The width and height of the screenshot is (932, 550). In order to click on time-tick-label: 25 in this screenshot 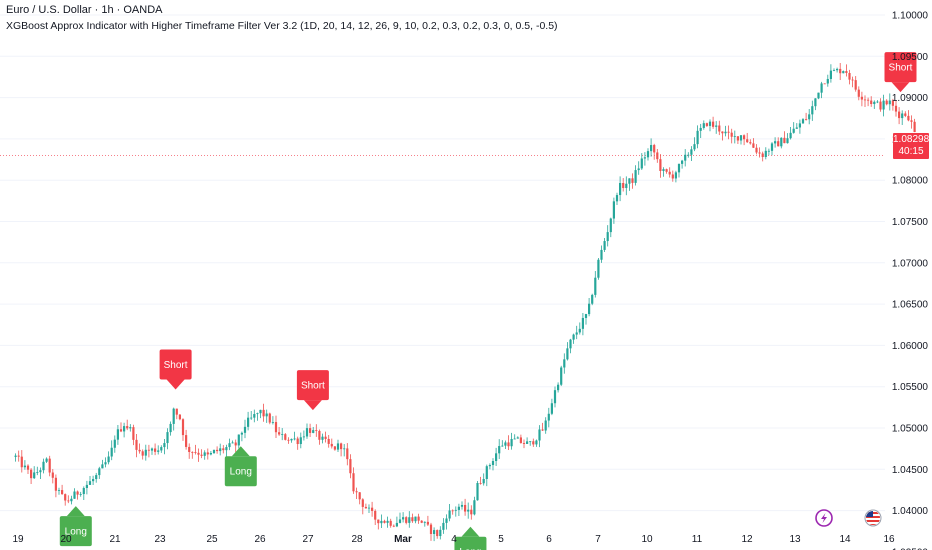, I will do `click(212, 539)`.